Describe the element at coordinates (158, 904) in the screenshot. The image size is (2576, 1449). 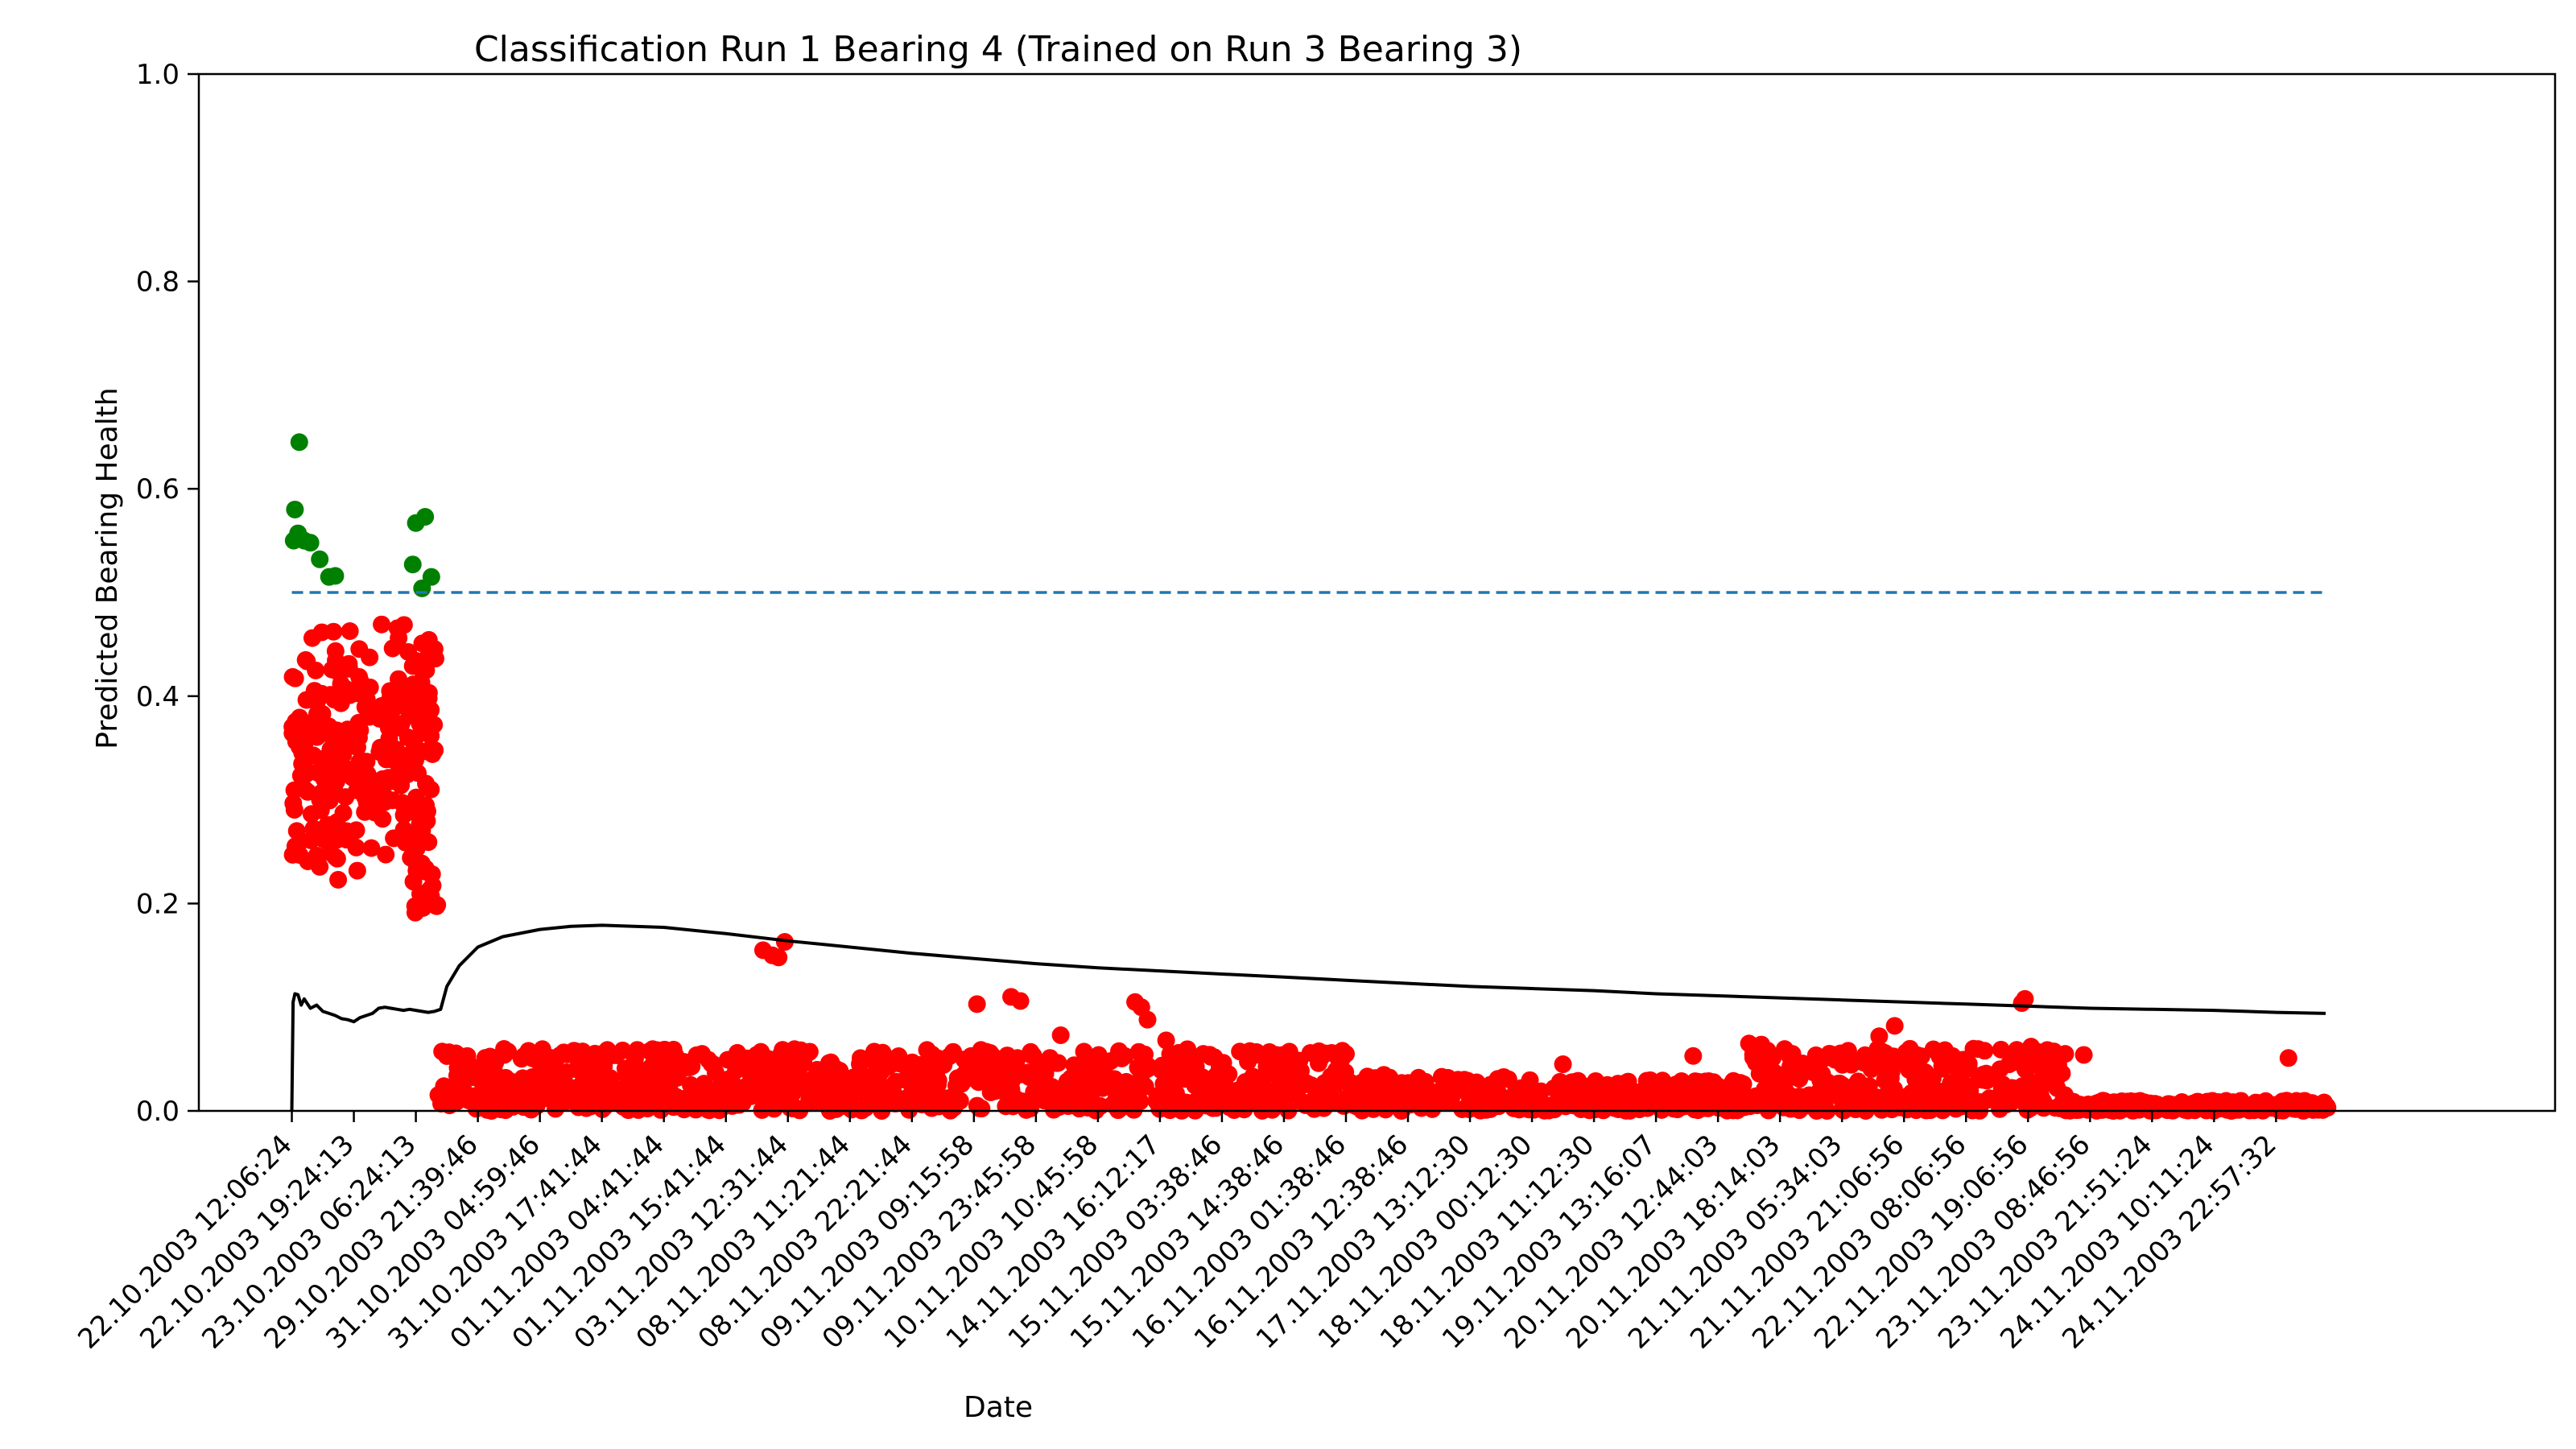
I see `y-tick-label: 0.2` at that location.